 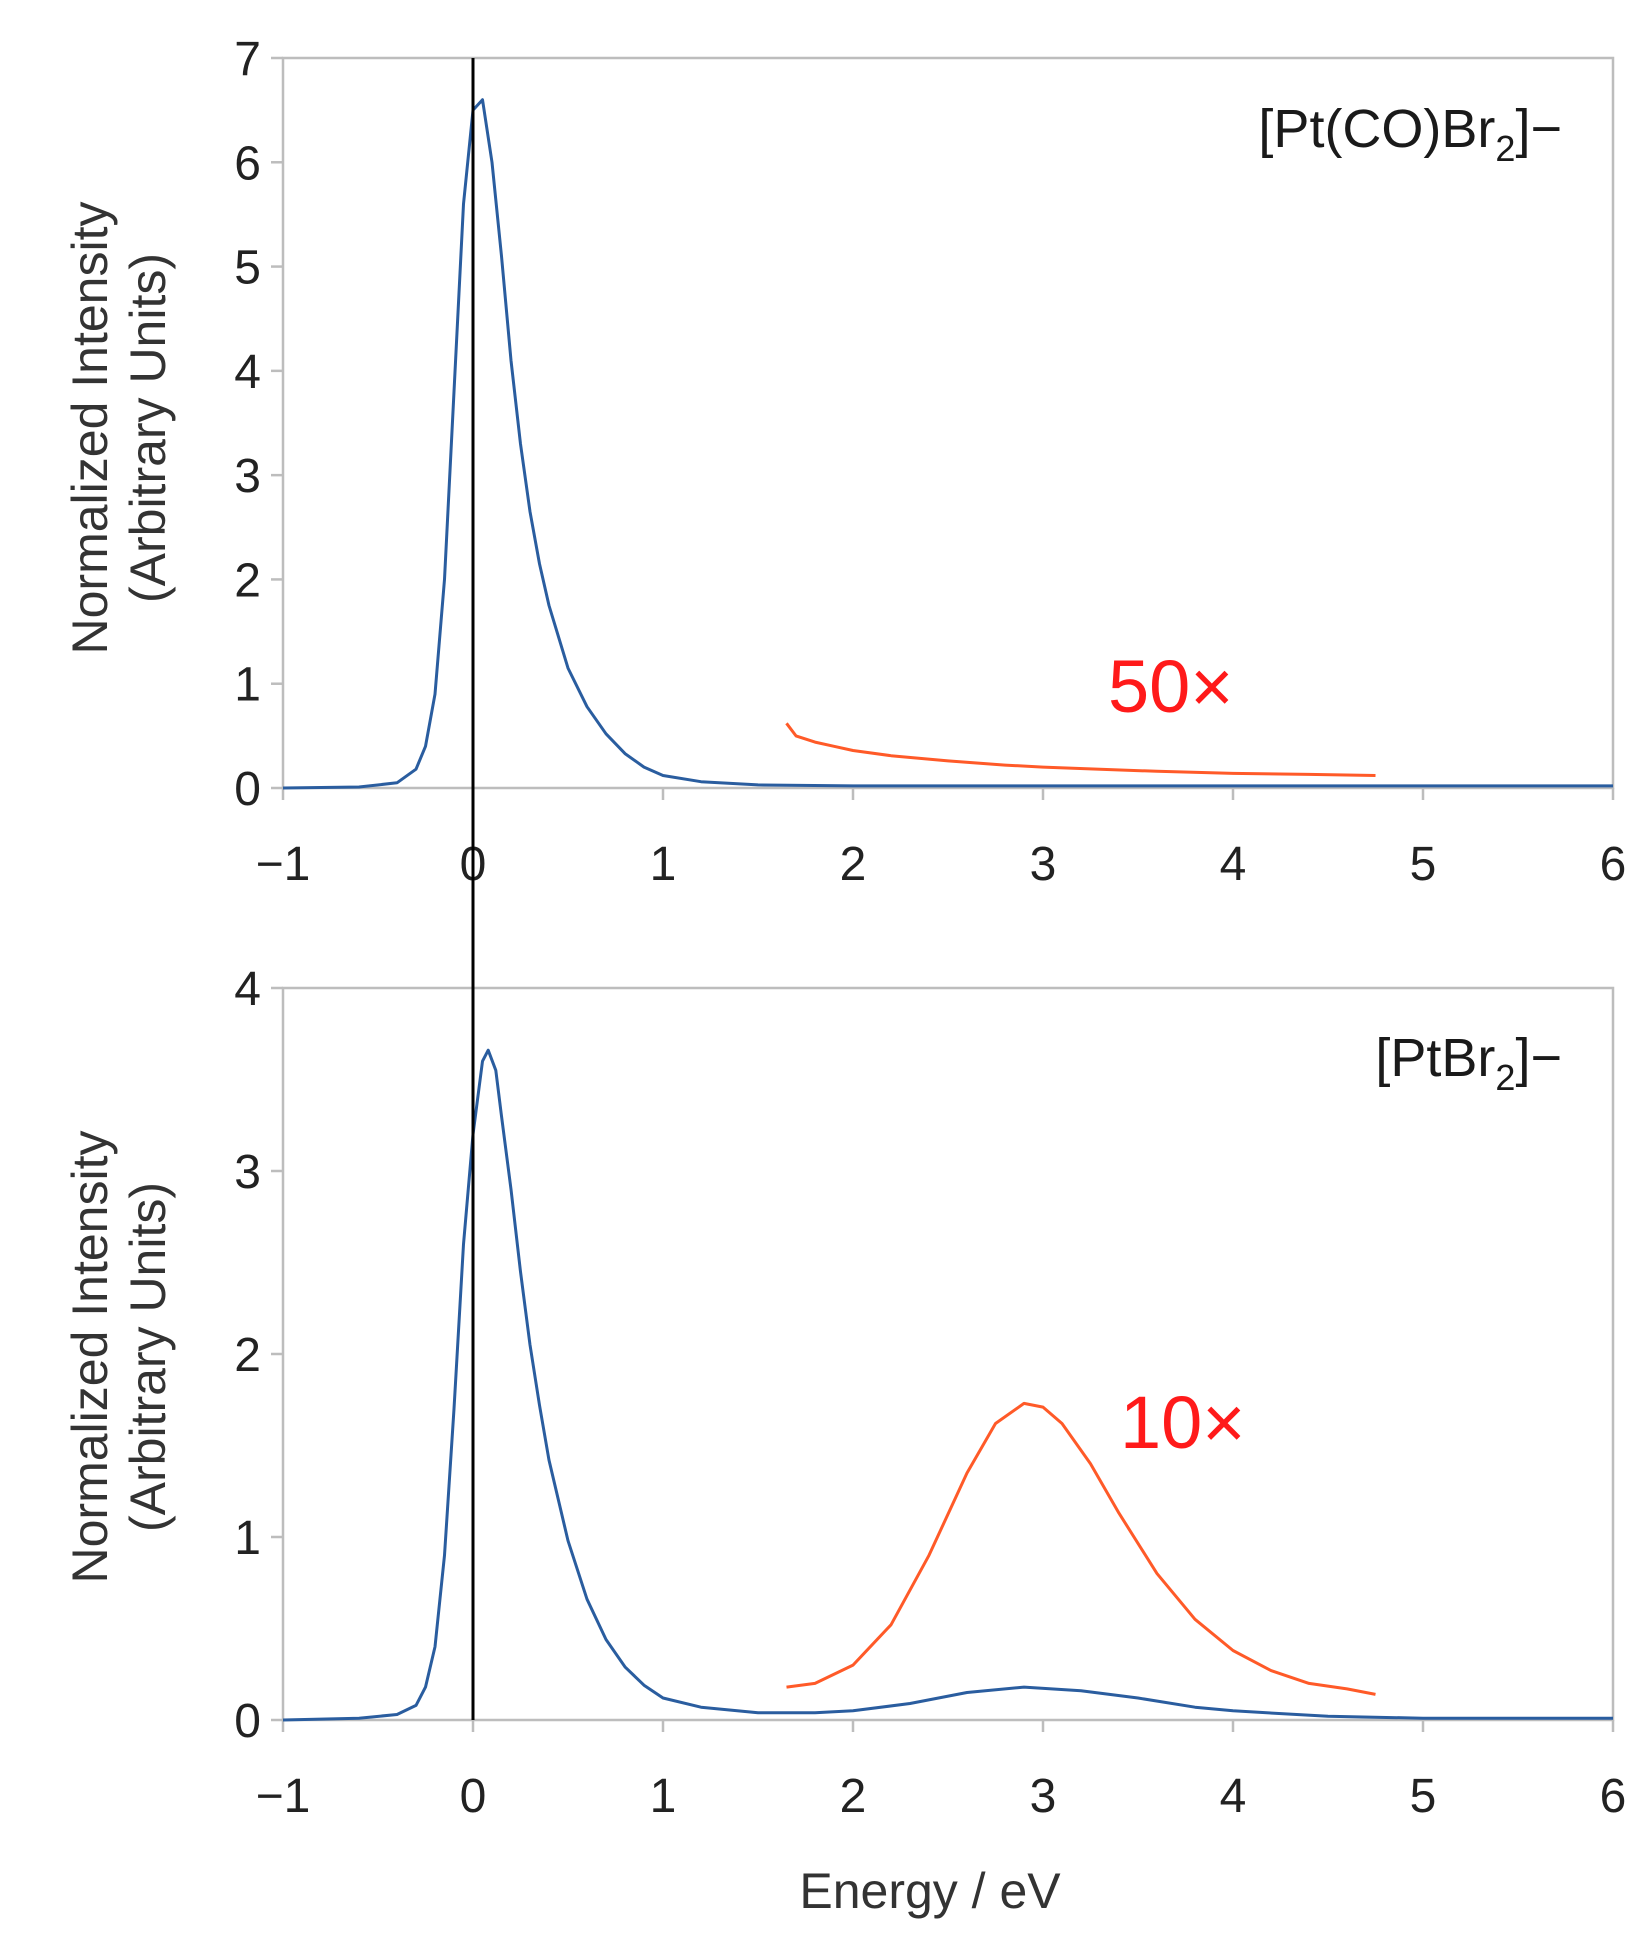 What do you see at coordinates (930, 1891) in the screenshot?
I see `x-axis-title: Energy / eV` at bounding box center [930, 1891].